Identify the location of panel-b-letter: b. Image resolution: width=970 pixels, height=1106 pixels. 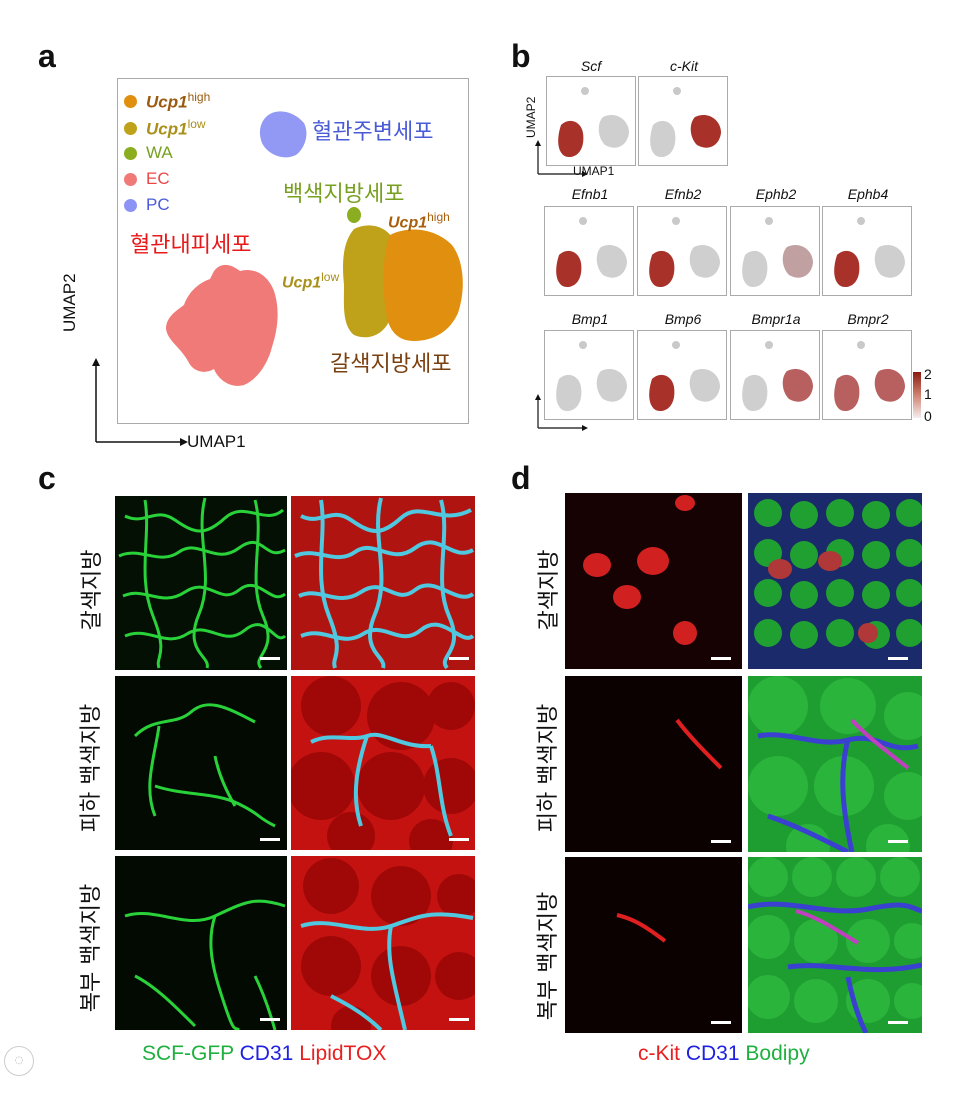
(521, 56).